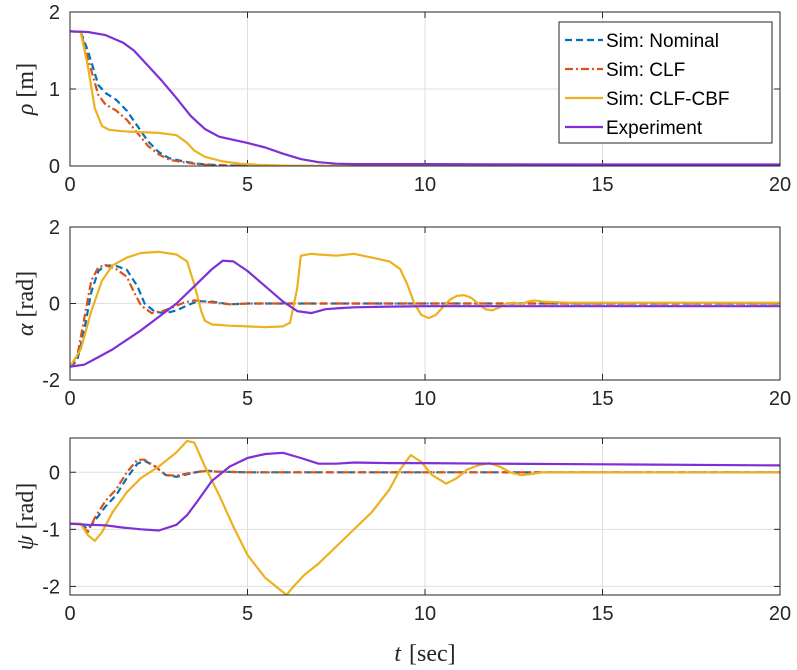 The height and width of the screenshot is (670, 797). Describe the element at coordinates (668, 99) in the screenshot. I see `legend-entry: Sim: CLF-CBF` at that location.